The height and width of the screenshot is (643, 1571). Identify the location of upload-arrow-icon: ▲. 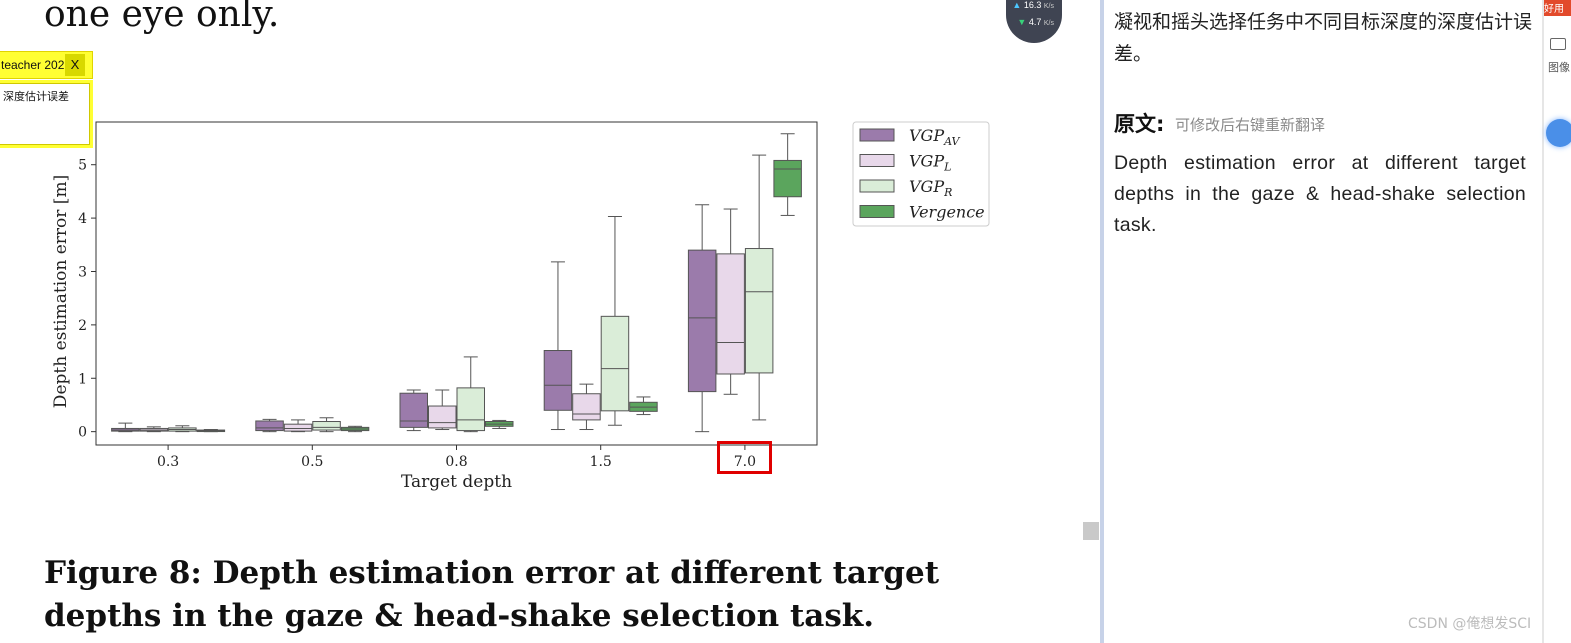
(1017, 5).